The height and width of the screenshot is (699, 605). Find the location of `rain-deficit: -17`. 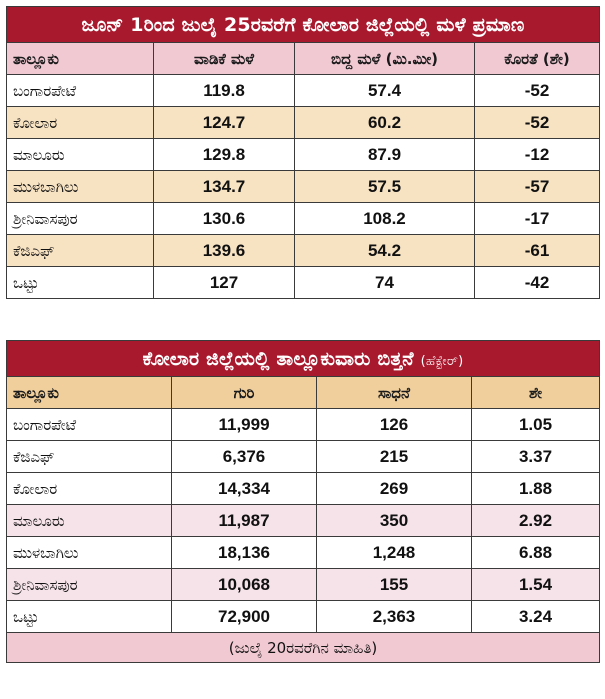

rain-deficit: -17 is located at coordinates (537, 218).